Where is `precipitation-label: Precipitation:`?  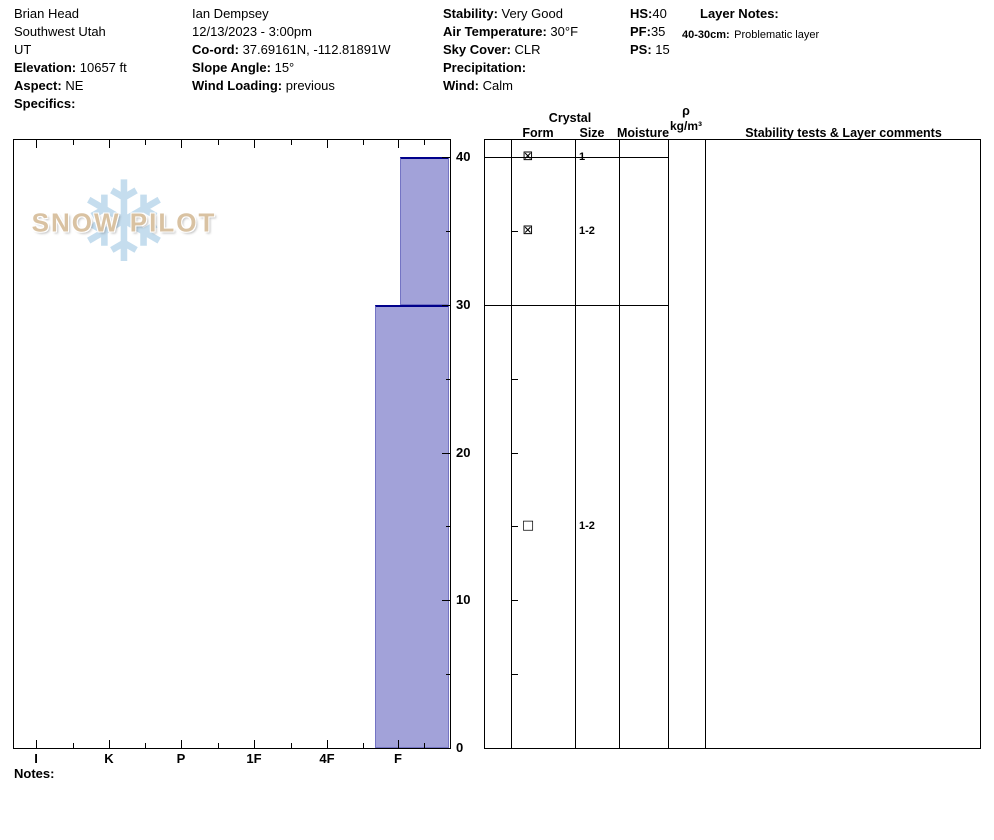
precipitation-label: Precipitation: is located at coordinates (485, 67).